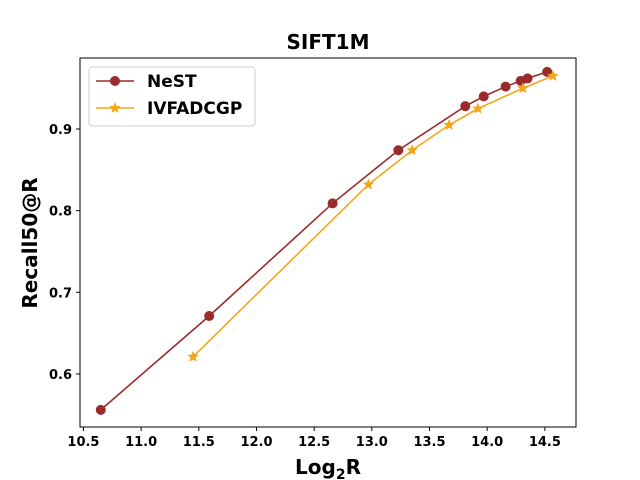 The image size is (640, 480). Describe the element at coordinates (115, 81) in the screenshot. I see `legend-marker-nest` at that location.